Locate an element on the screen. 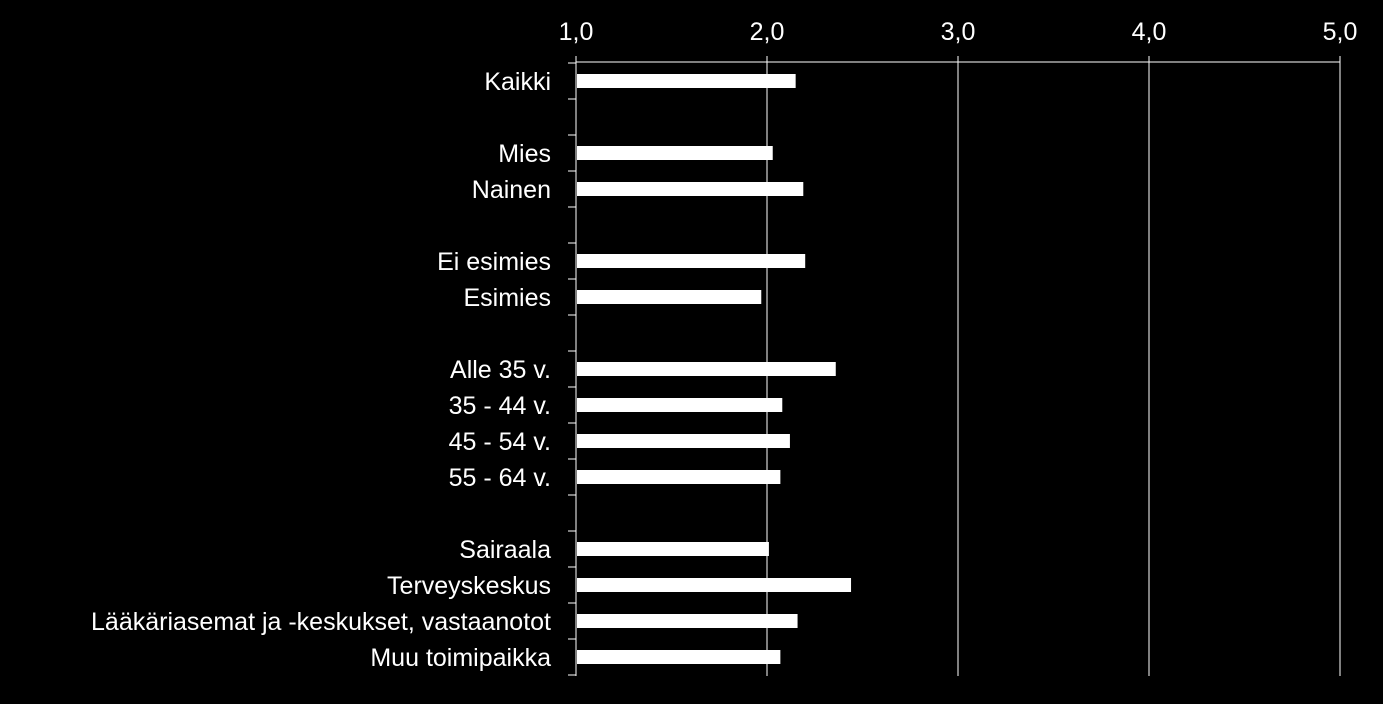  category-label: Alle 35 v. is located at coordinates (500, 370).